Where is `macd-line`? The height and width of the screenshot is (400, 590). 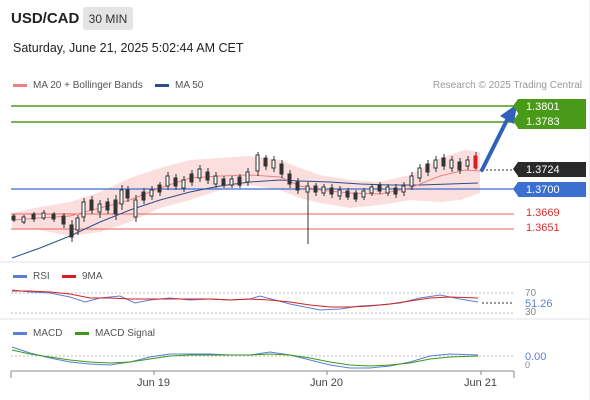 macd-line is located at coordinates (245, 357).